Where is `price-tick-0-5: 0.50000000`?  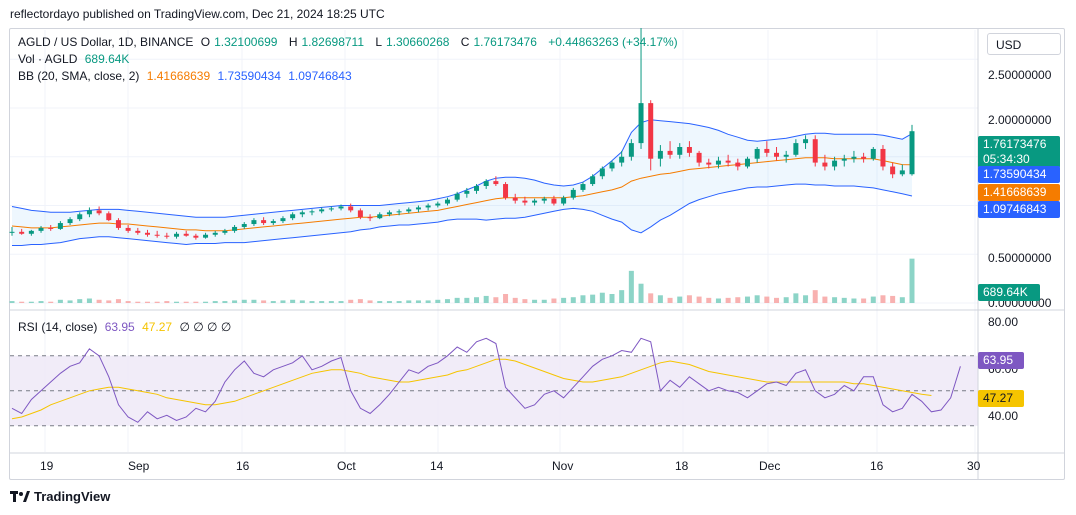
price-tick-0-5: 0.50000000 is located at coordinates (1020, 258).